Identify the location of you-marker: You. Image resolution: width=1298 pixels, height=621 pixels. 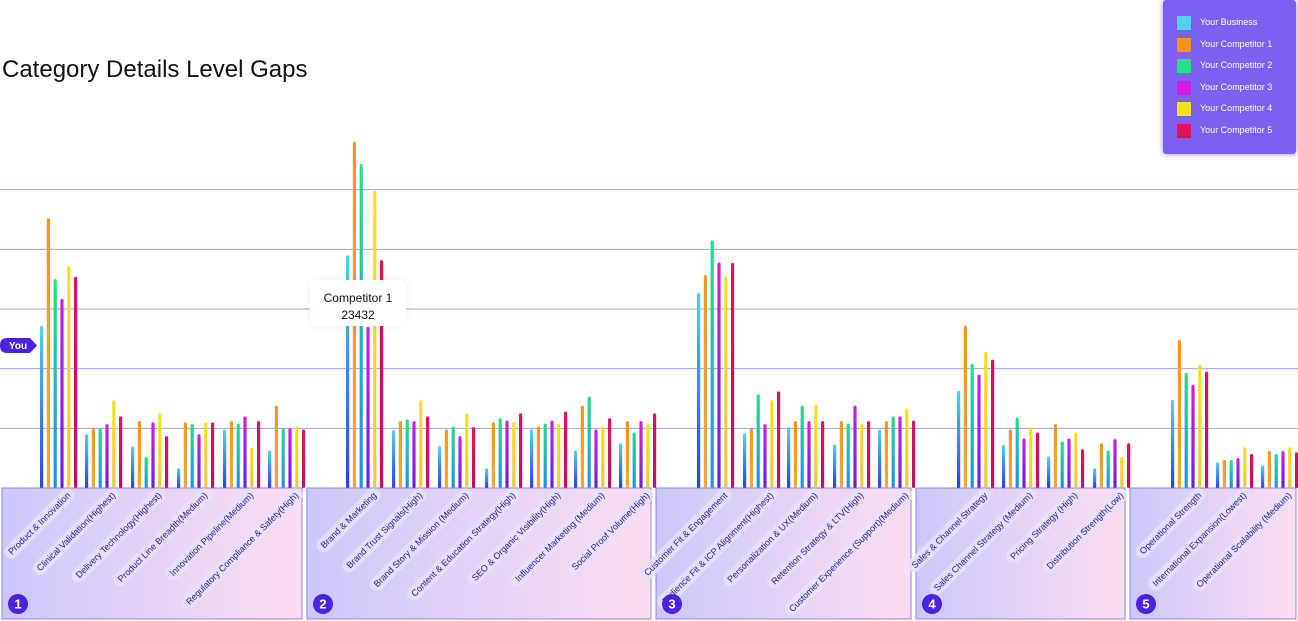
(18, 345).